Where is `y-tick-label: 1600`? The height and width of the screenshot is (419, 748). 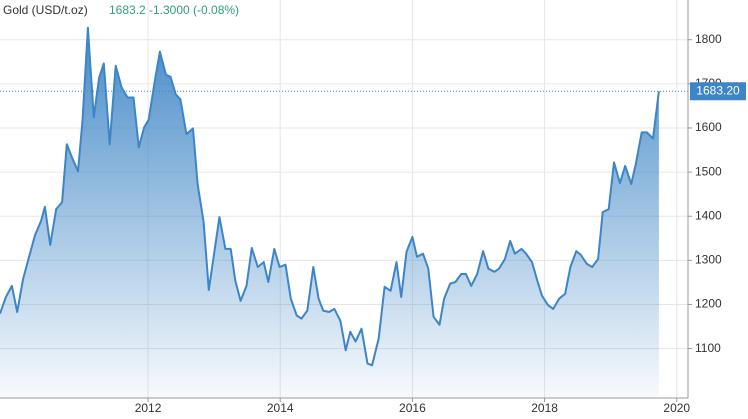
y-tick-label: 1600 is located at coordinates (708, 127).